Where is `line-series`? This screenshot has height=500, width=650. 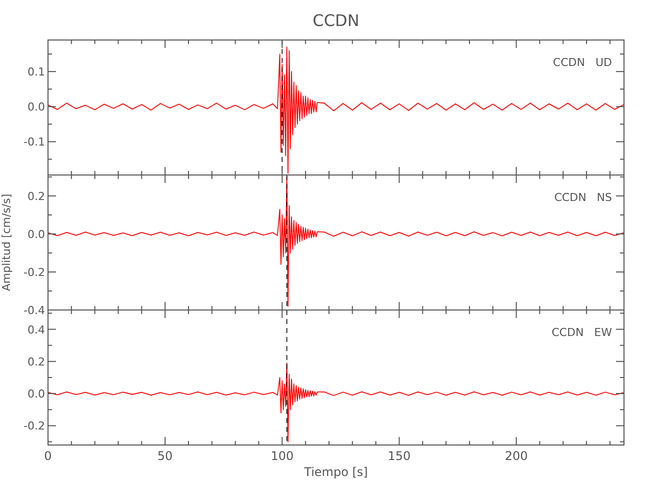
line-series is located at coordinates (336, 402).